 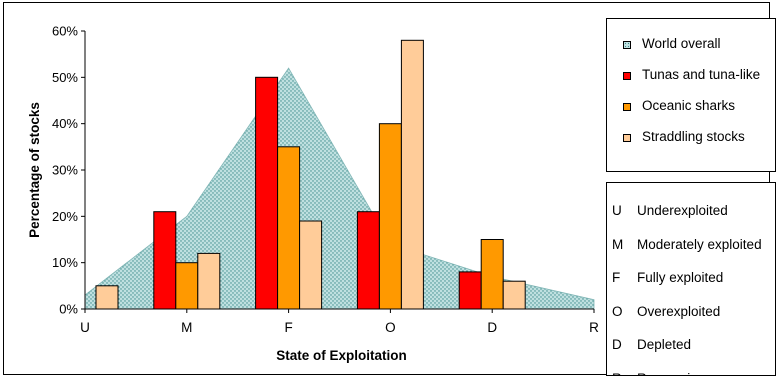 I want to click on x-axis-title: State of Exploitation, so click(x=341, y=355).